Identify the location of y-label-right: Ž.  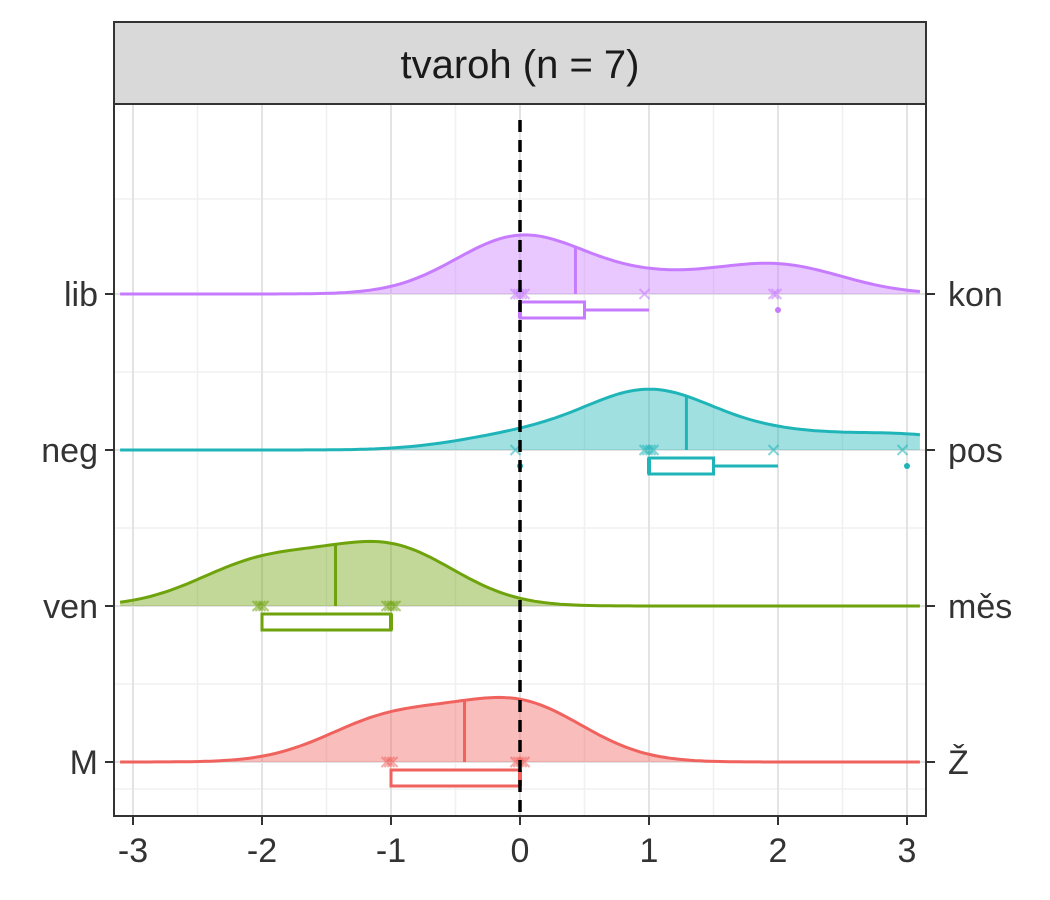
(958, 763).